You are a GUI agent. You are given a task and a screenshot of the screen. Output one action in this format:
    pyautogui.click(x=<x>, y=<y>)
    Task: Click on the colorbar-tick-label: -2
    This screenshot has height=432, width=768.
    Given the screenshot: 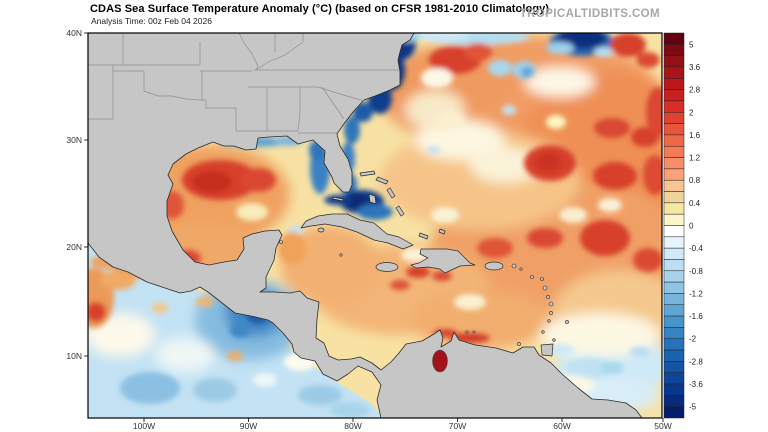 What is the action you would take?
    pyautogui.click(x=693, y=339)
    